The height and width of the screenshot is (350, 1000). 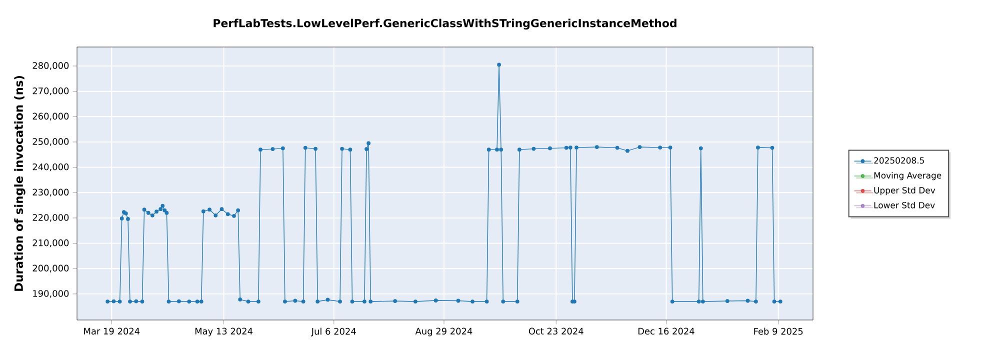 What do you see at coordinates (666, 331) in the screenshot?
I see `x-tick-label: Dec 16 2024` at bounding box center [666, 331].